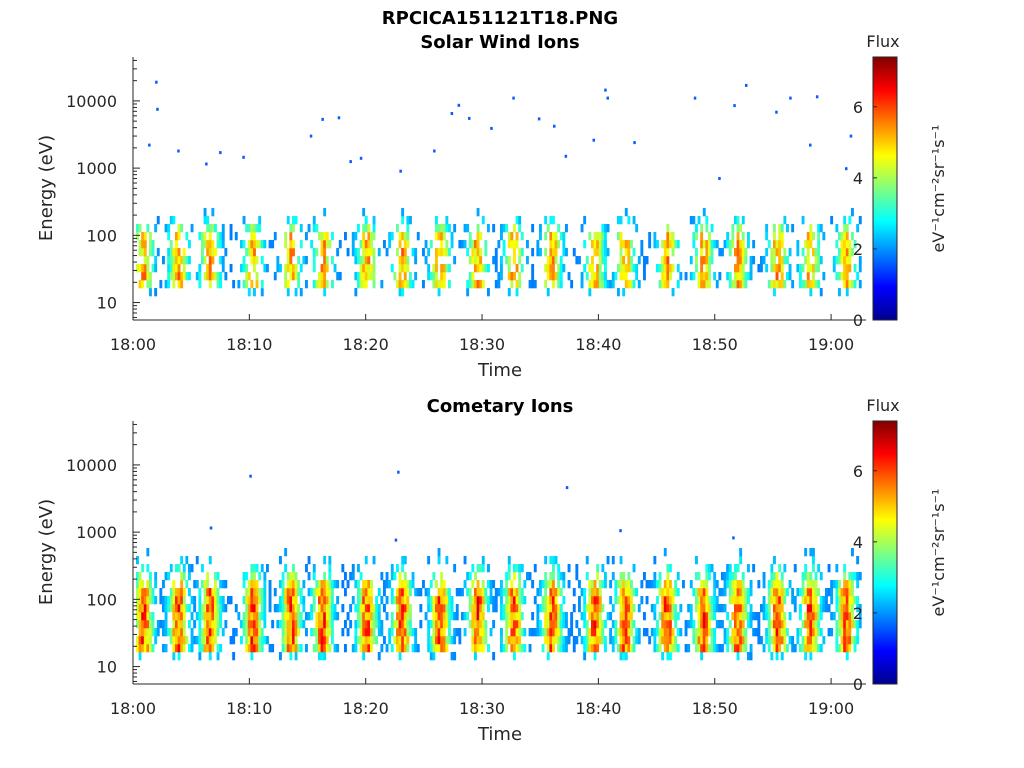  Describe the element at coordinates (311, 136) in the screenshot. I see `sparse-point` at that location.